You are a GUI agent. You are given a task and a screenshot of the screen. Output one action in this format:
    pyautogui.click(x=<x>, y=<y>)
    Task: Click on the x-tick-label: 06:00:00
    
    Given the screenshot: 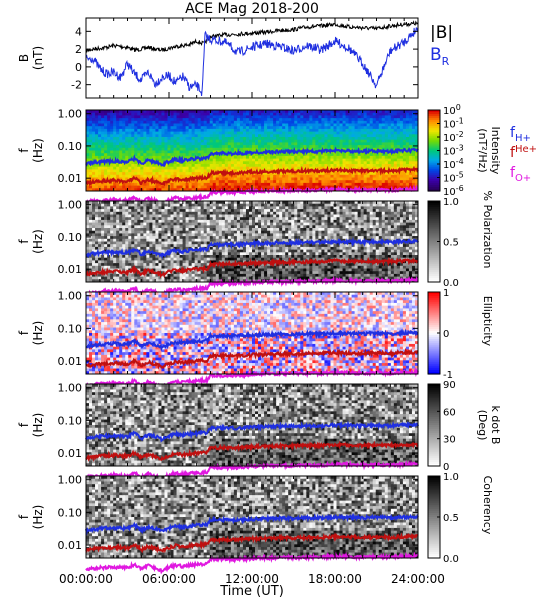 What is the action you would take?
    pyautogui.click(x=169, y=579)
    